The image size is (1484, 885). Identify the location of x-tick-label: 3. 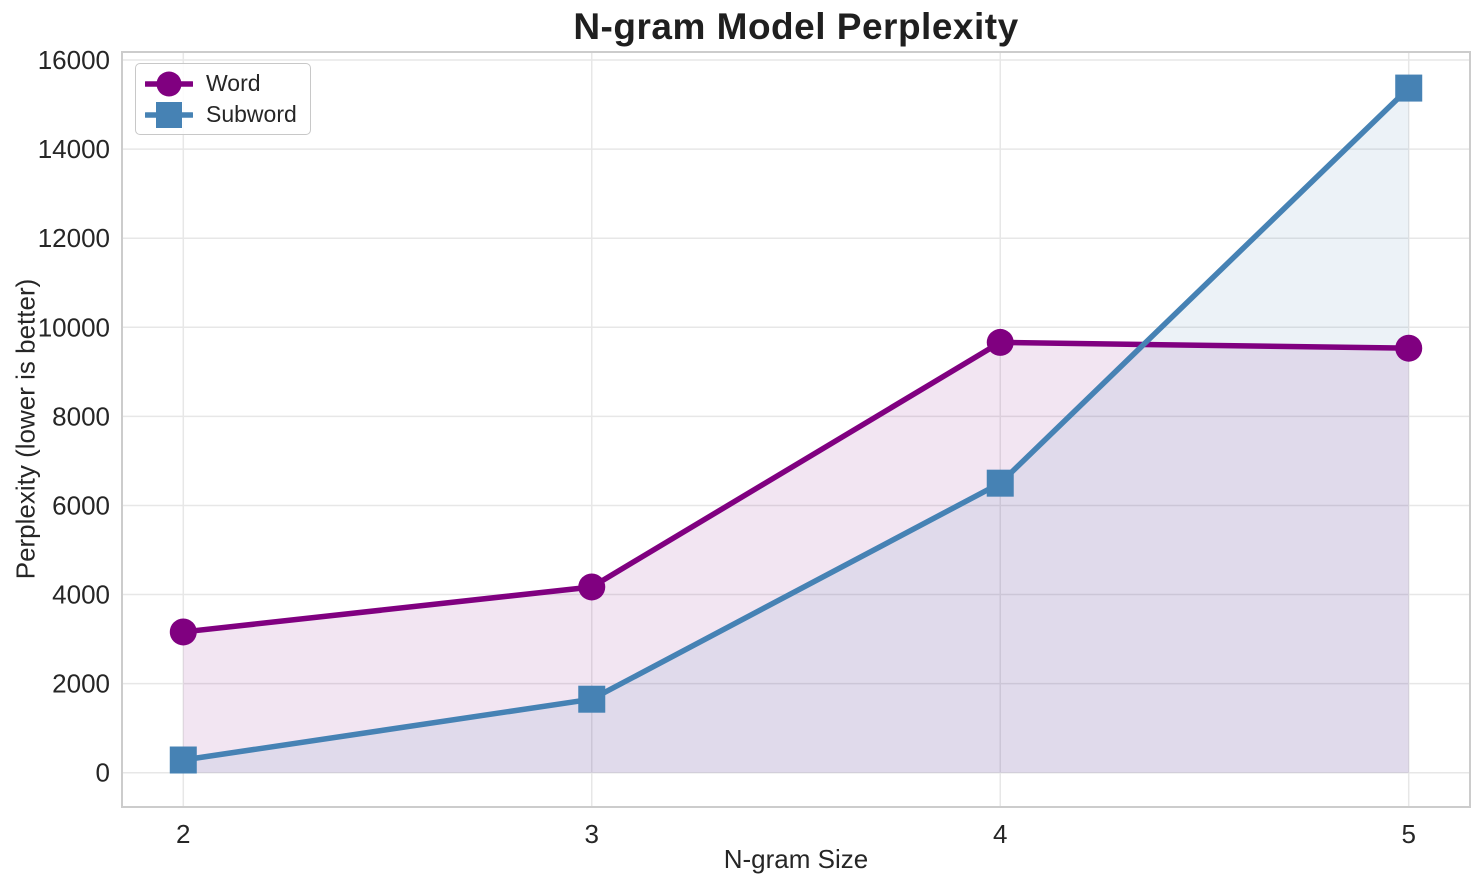
(592, 834).